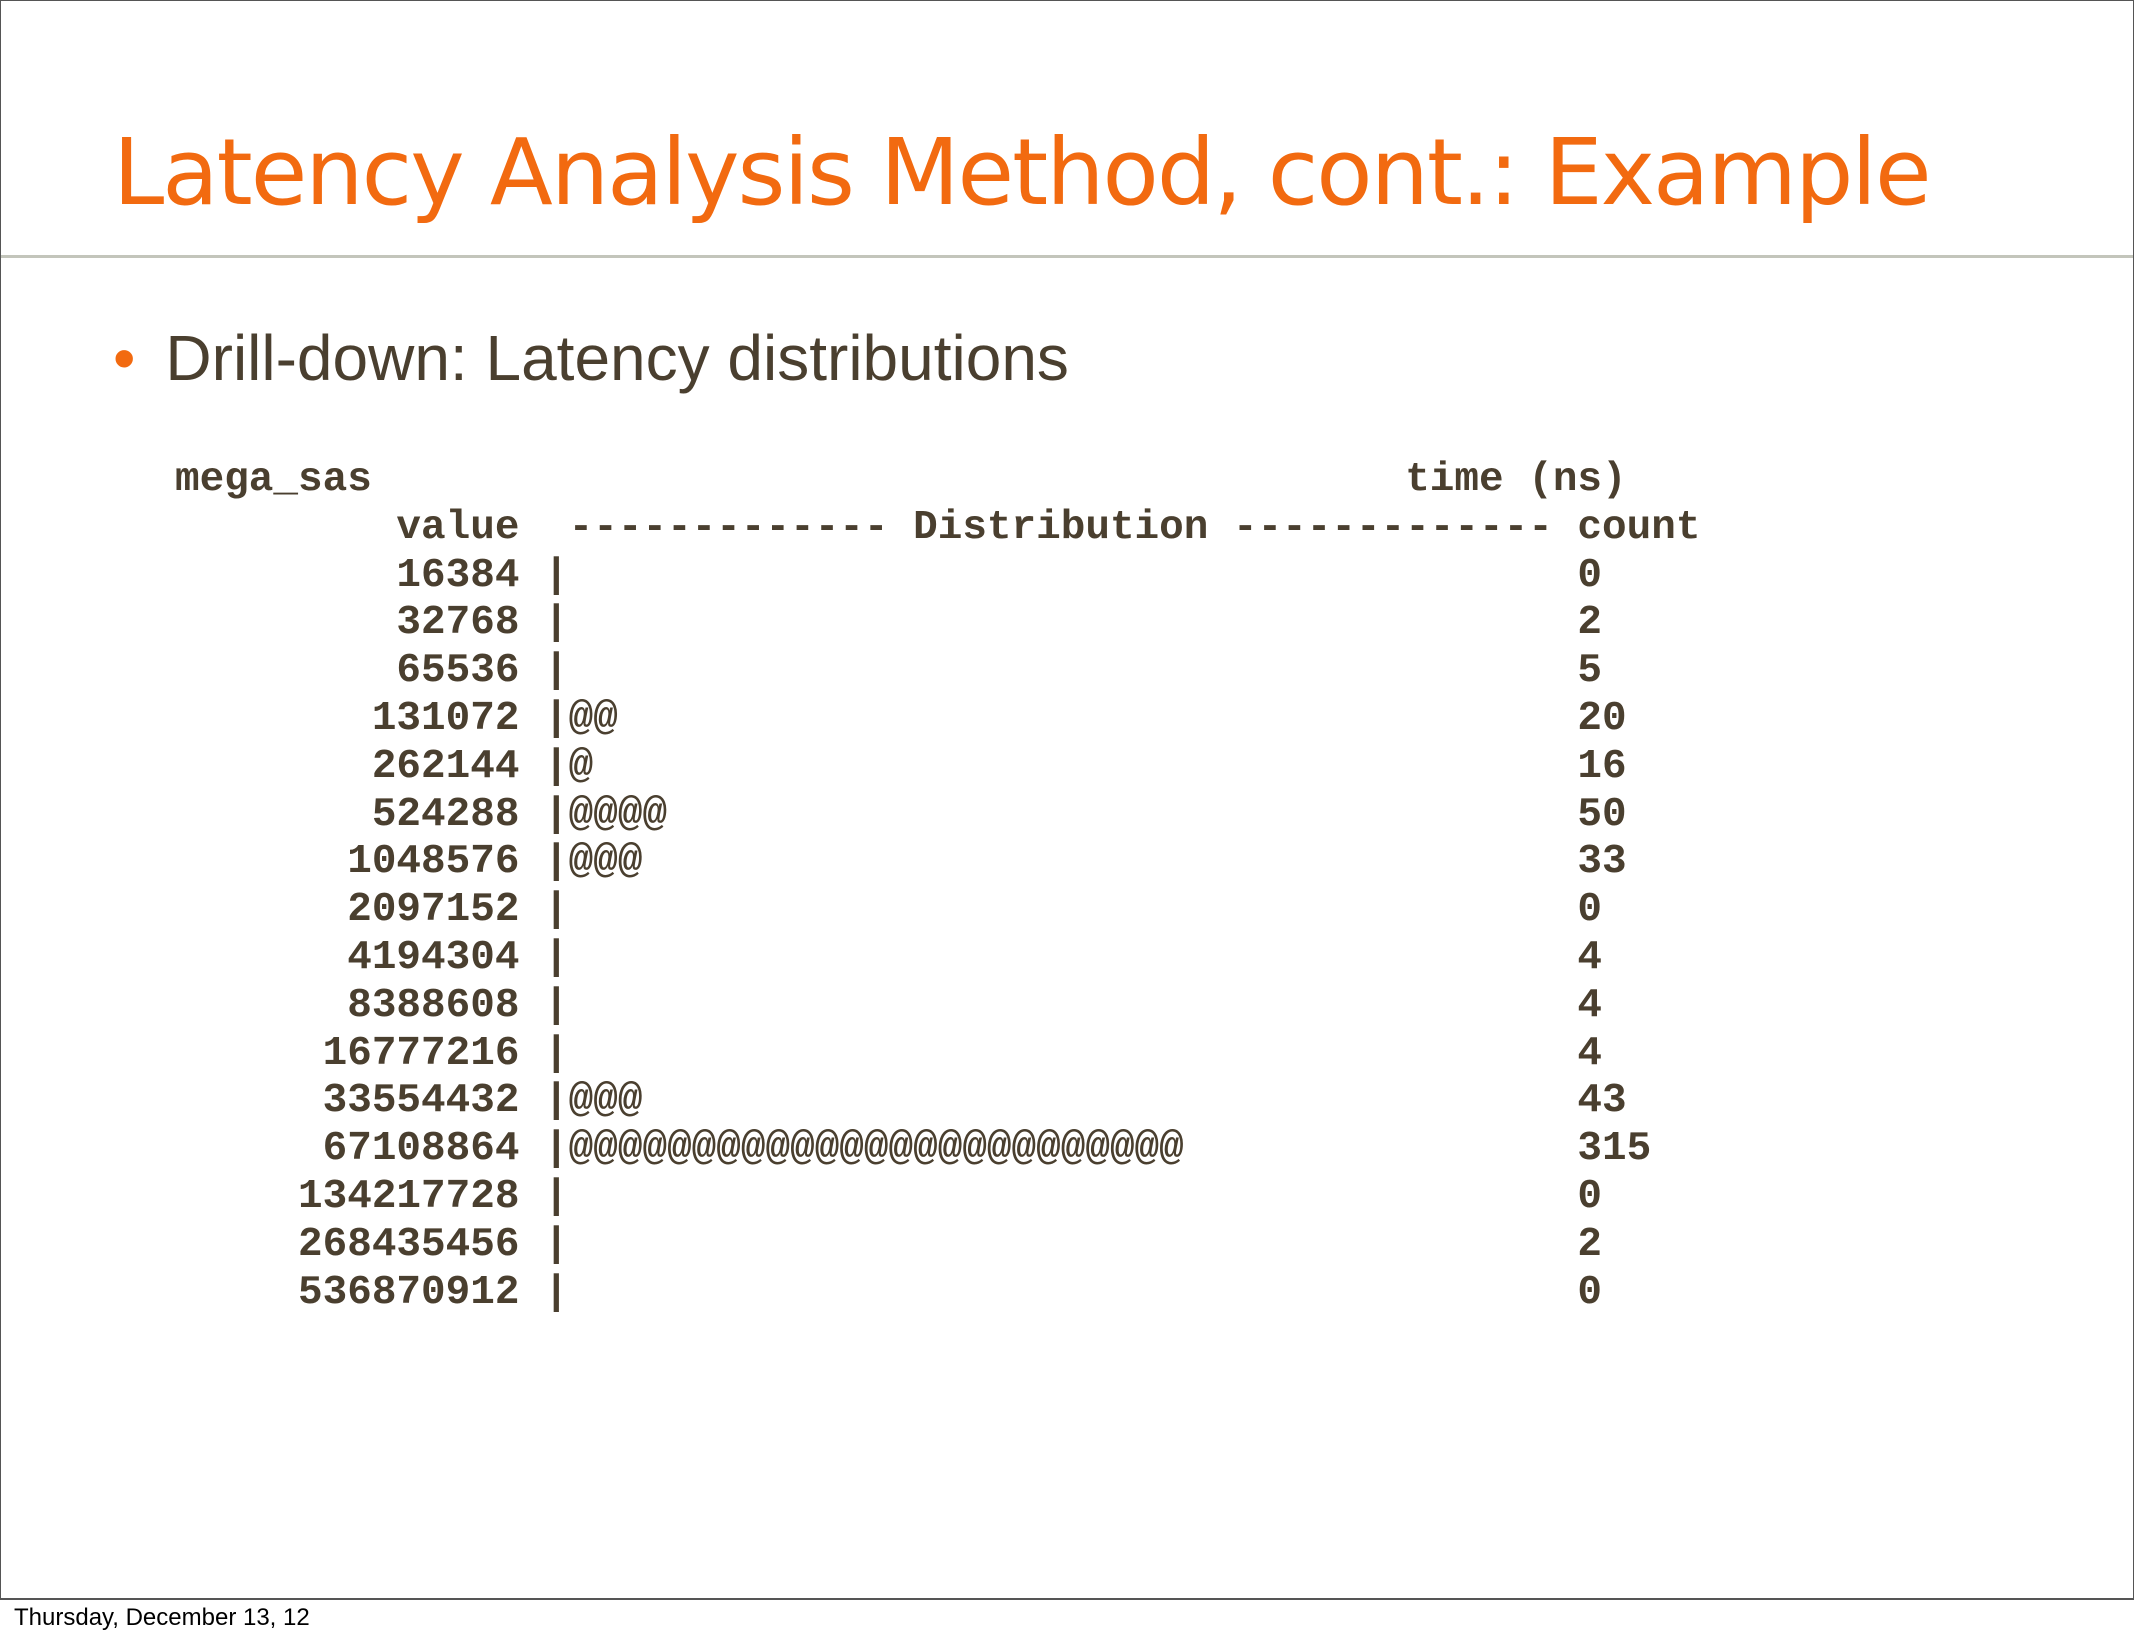 This screenshot has width=2134, height=1642. I want to click on histogram-row: 536870912 | 0, so click(889, 1292).